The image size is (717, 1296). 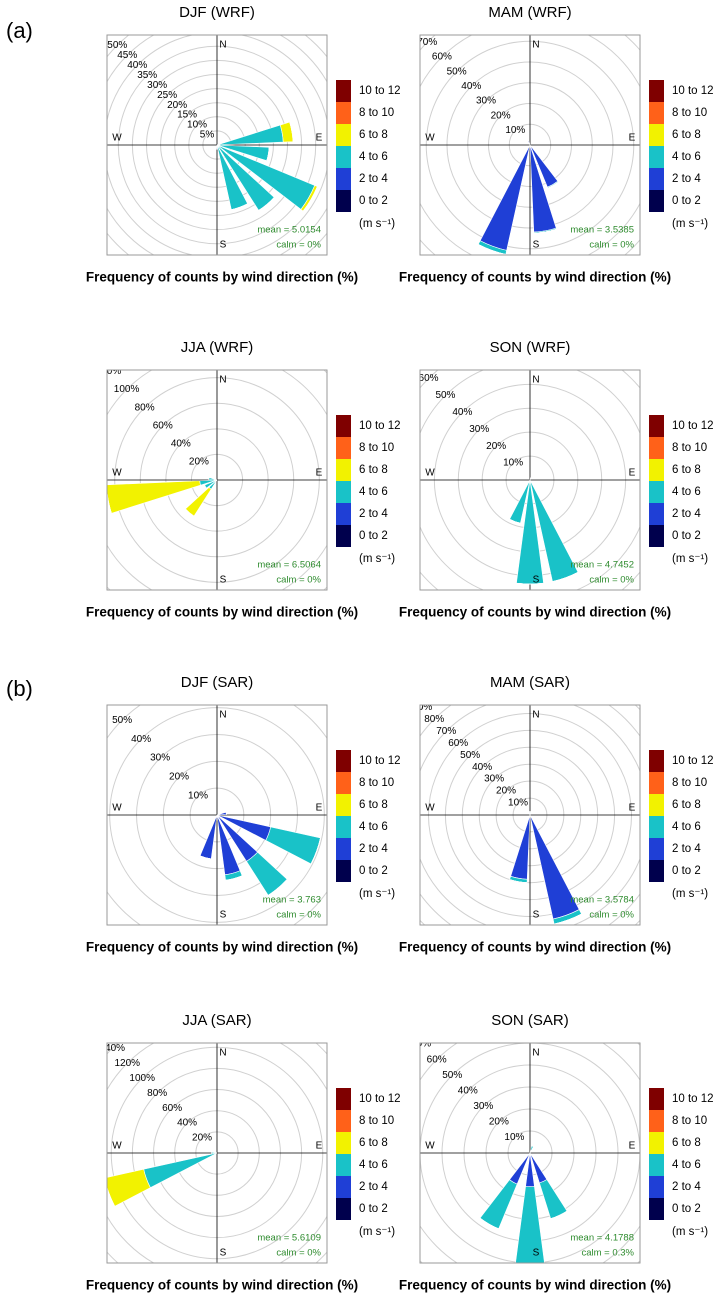 I want to click on radial-tick-label: 30%, so click(x=160, y=758).